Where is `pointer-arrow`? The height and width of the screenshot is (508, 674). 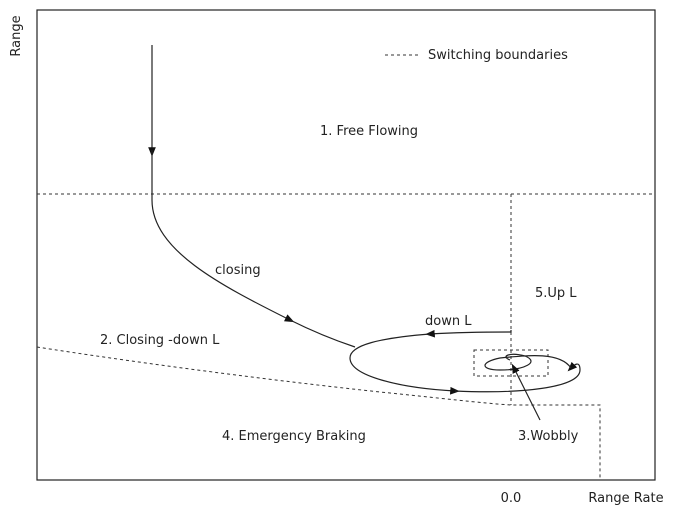 pointer-arrow is located at coordinates (526, 392).